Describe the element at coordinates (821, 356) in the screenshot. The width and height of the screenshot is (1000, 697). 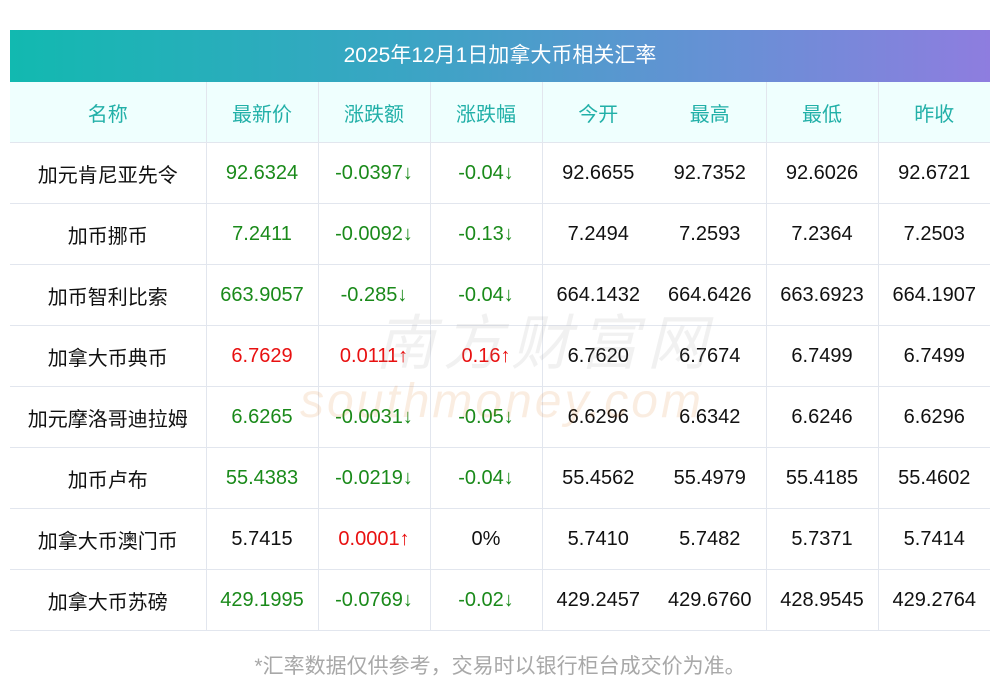
I see `cell-low: 6.7499` at that location.